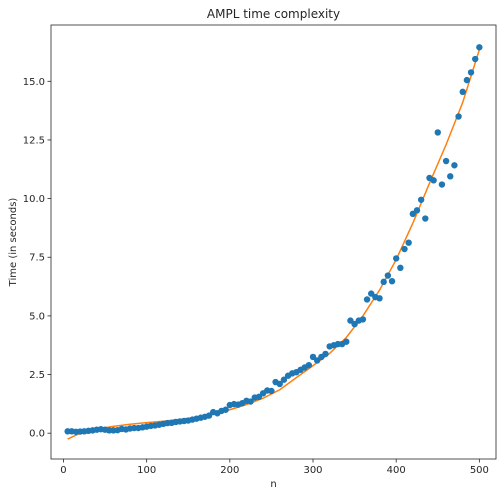 The width and height of the screenshot is (504, 496). Describe the element at coordinates (229, 470) in the screenshot. I see `x-tick-label: 200` at that location.